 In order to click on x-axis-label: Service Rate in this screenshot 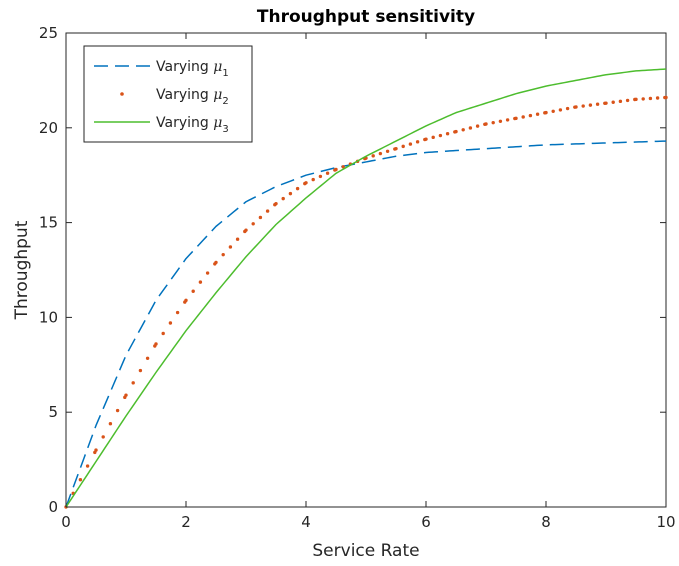, I will do `click(365, 551)`.